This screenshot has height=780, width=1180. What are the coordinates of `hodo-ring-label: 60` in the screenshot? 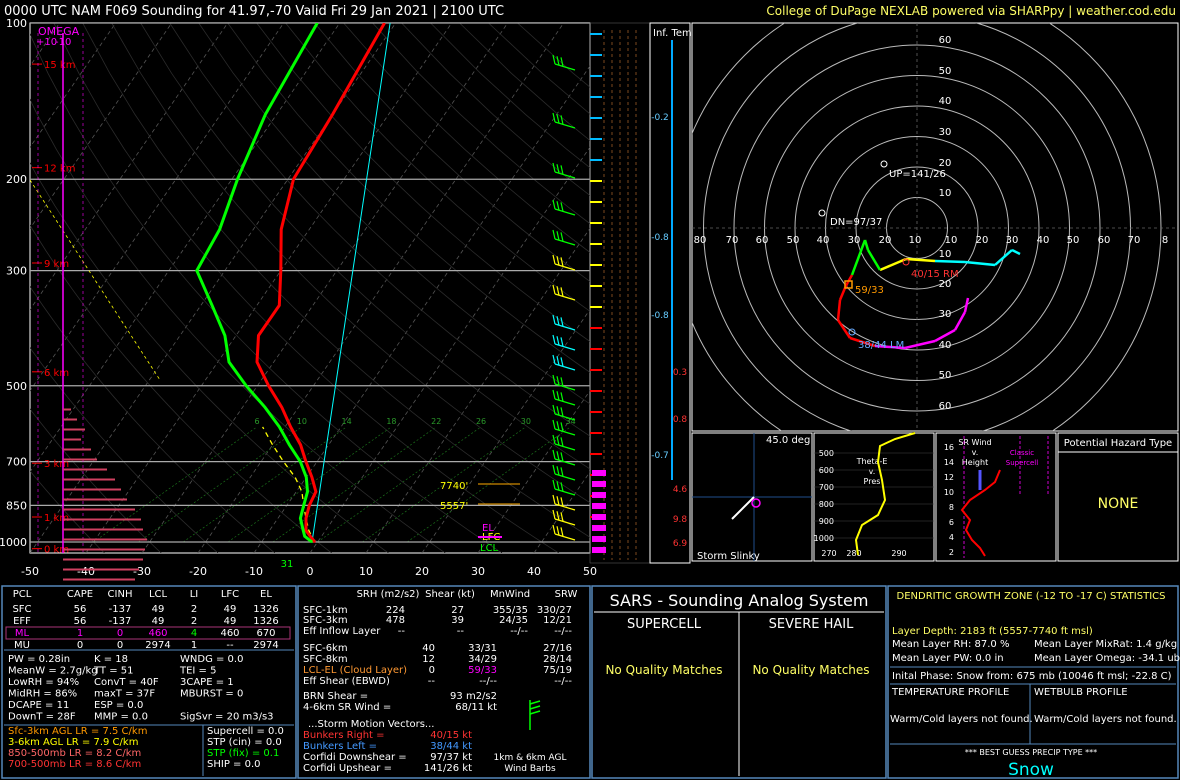 It's located at (945, 406).